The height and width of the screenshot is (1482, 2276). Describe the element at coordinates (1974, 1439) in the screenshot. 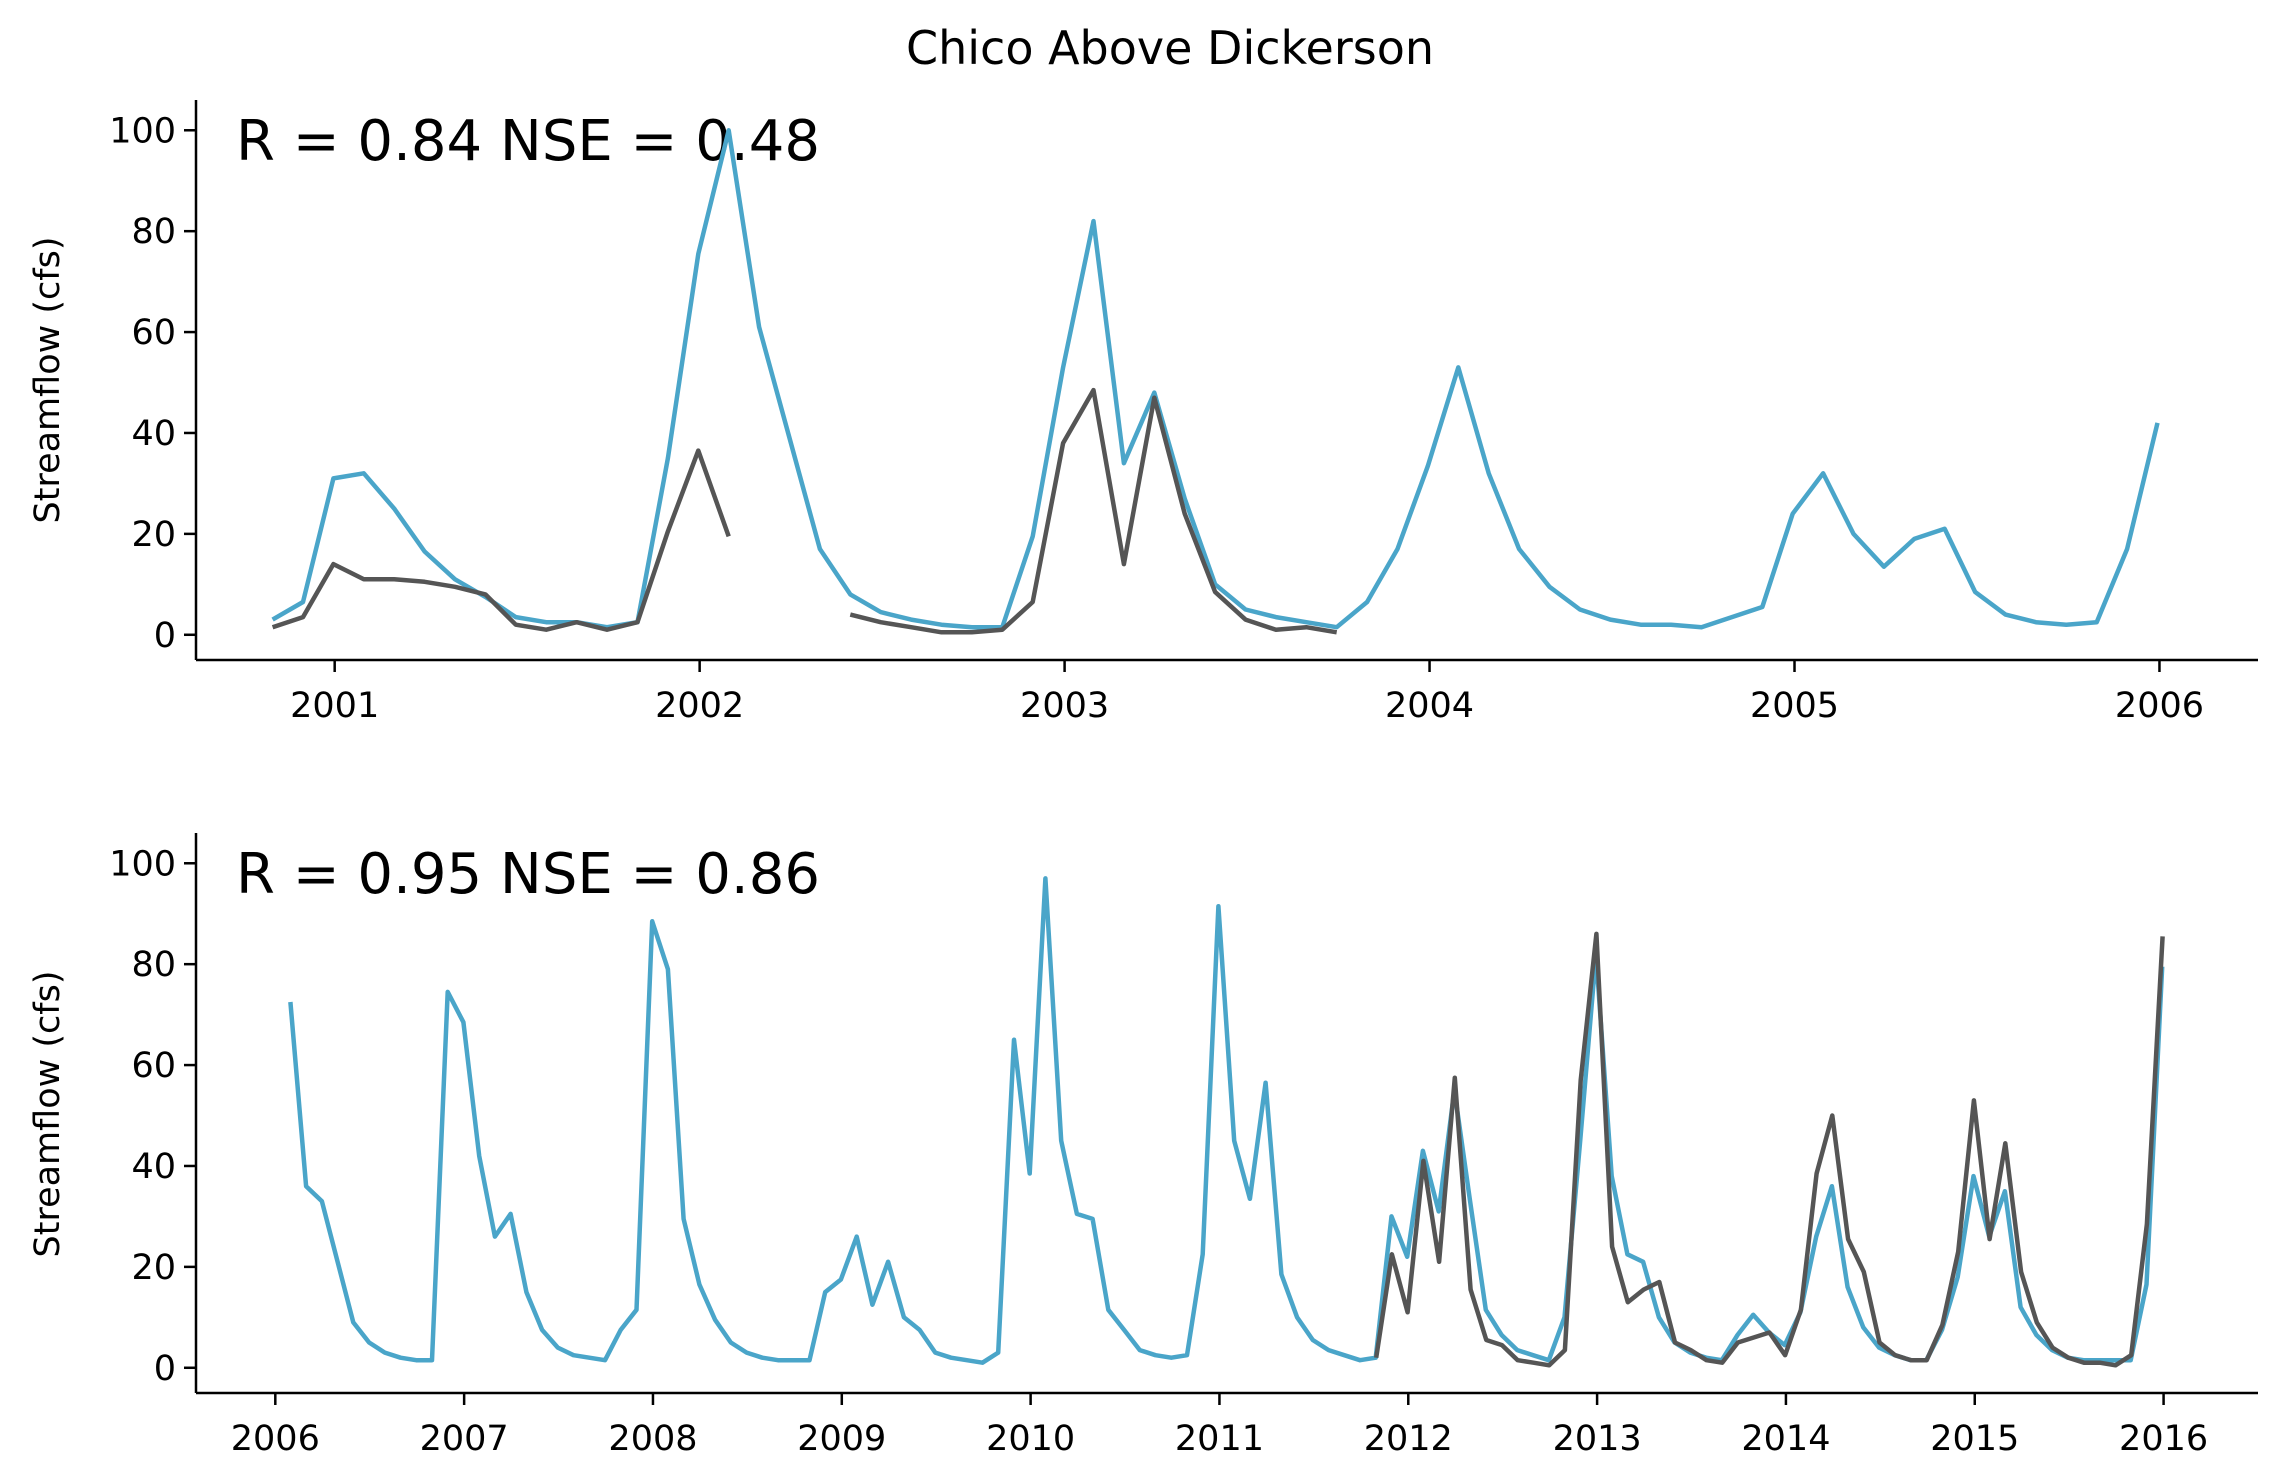

I see `x-tick-label: 2015` at that location.